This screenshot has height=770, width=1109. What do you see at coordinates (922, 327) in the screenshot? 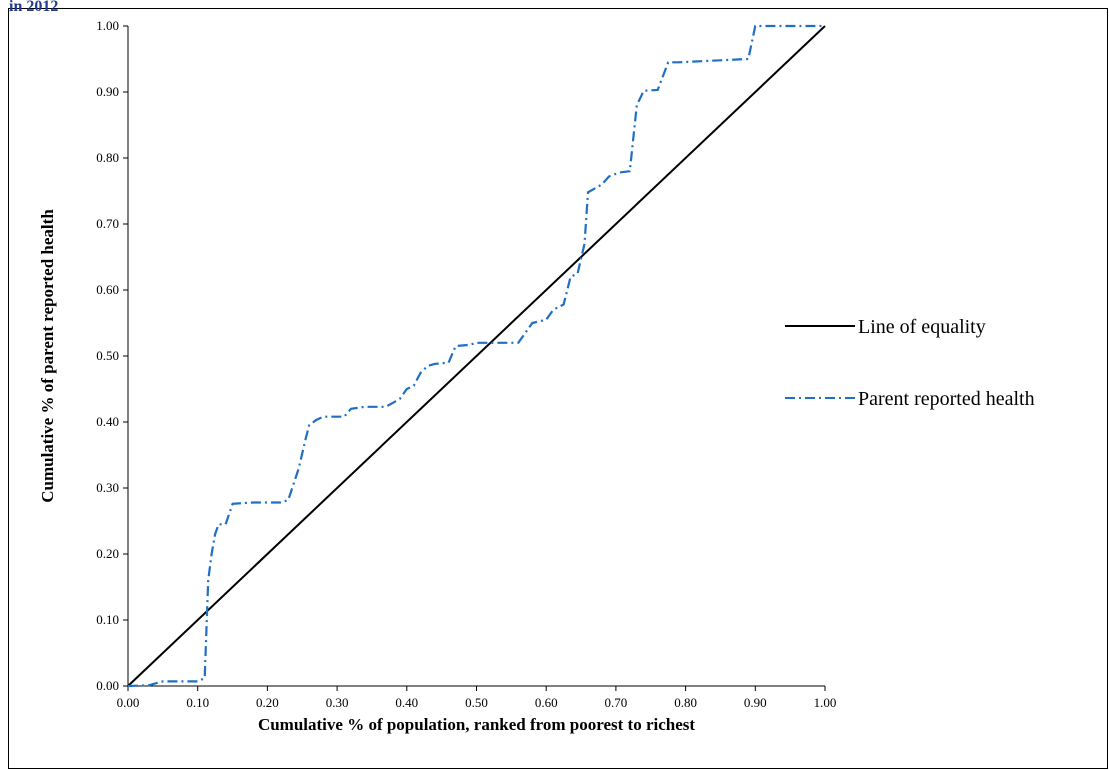
I see `legend-label: Line of equality` at bounding box center [922, 327].